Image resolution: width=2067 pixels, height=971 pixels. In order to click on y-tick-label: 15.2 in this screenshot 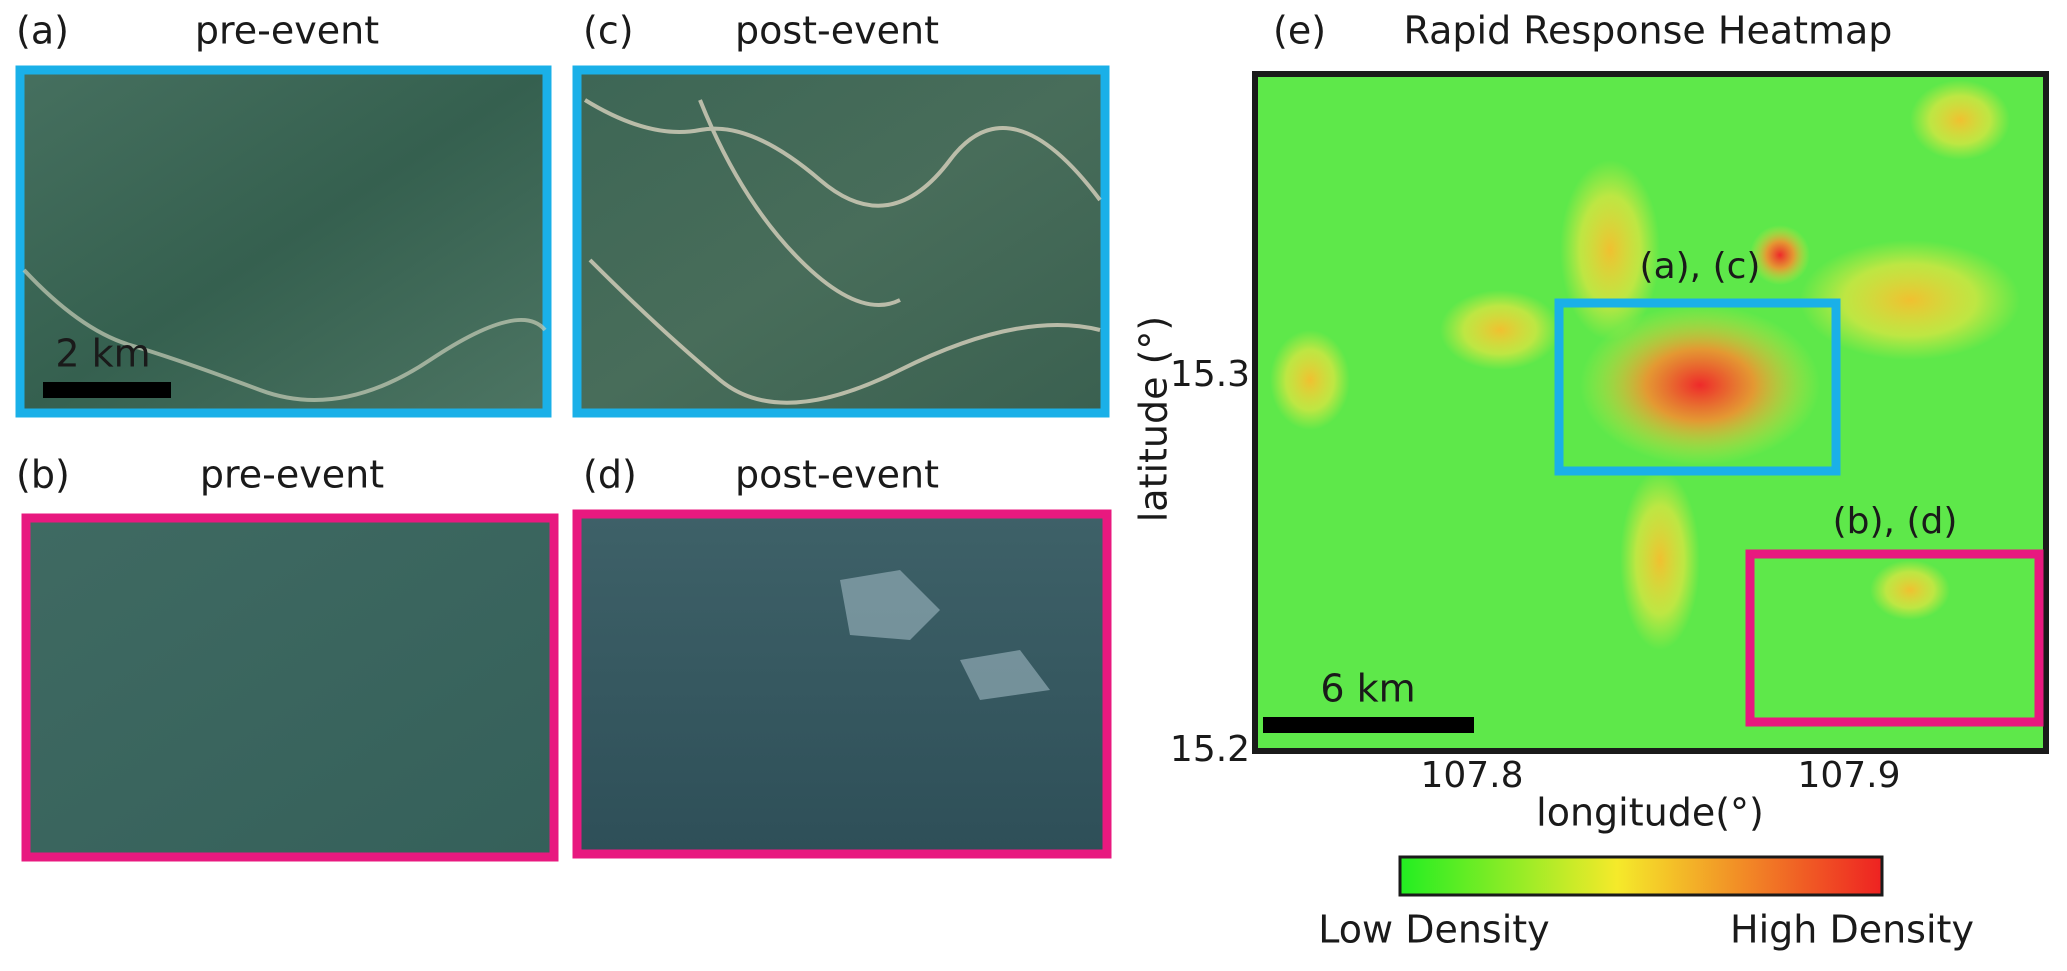, I will do `click(1210, 749)`.